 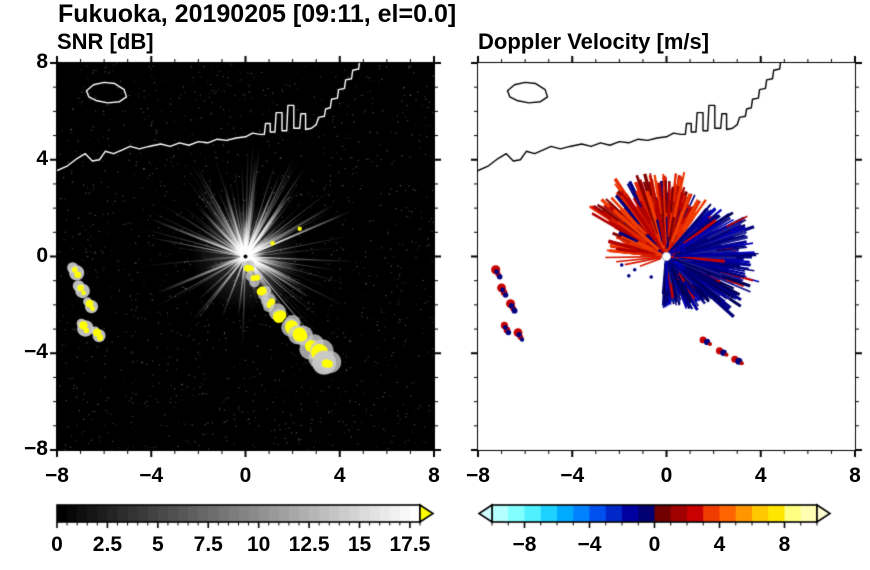 I want to click on y-tick-label: −4, so click(x=36, y=352).